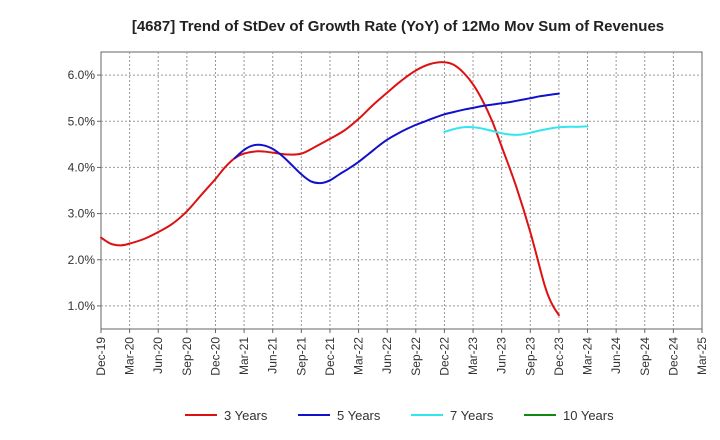 This screenshot has width=720, height=440. Describe the element at coordinates (82, 260) in the screenshot. I see `y-tick-label: 2.0%` at that location.